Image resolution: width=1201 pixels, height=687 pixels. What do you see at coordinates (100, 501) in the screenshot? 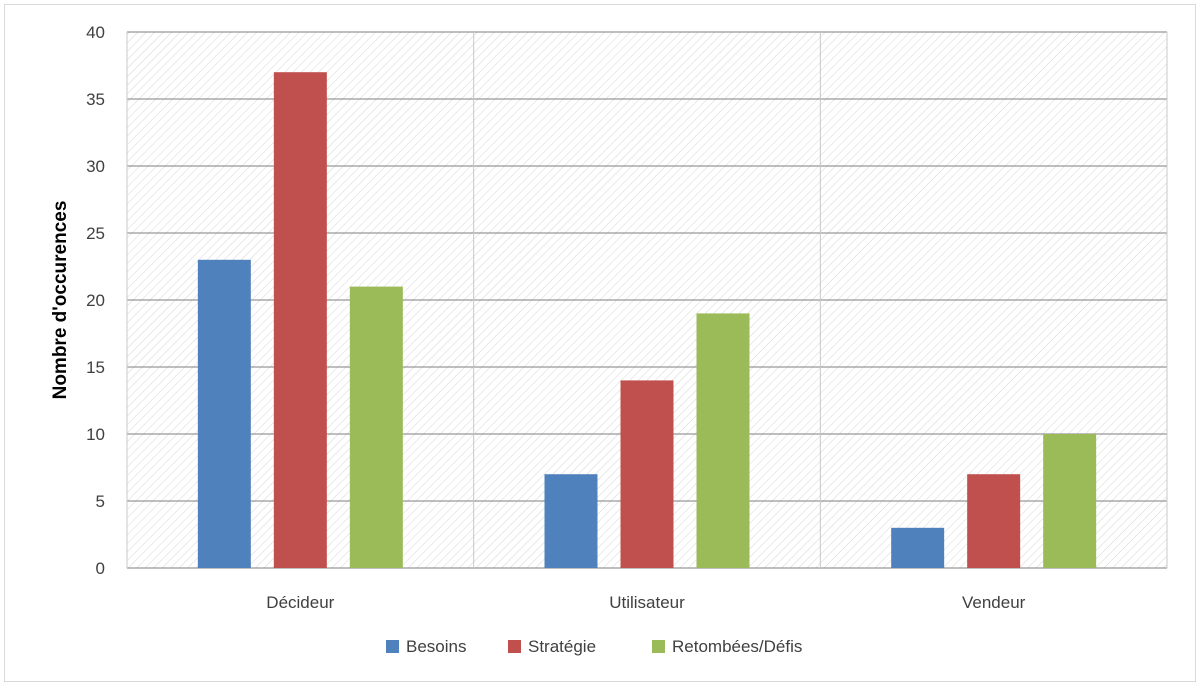
I see `y-tick-label: 5` at bounding box center [100, 501].